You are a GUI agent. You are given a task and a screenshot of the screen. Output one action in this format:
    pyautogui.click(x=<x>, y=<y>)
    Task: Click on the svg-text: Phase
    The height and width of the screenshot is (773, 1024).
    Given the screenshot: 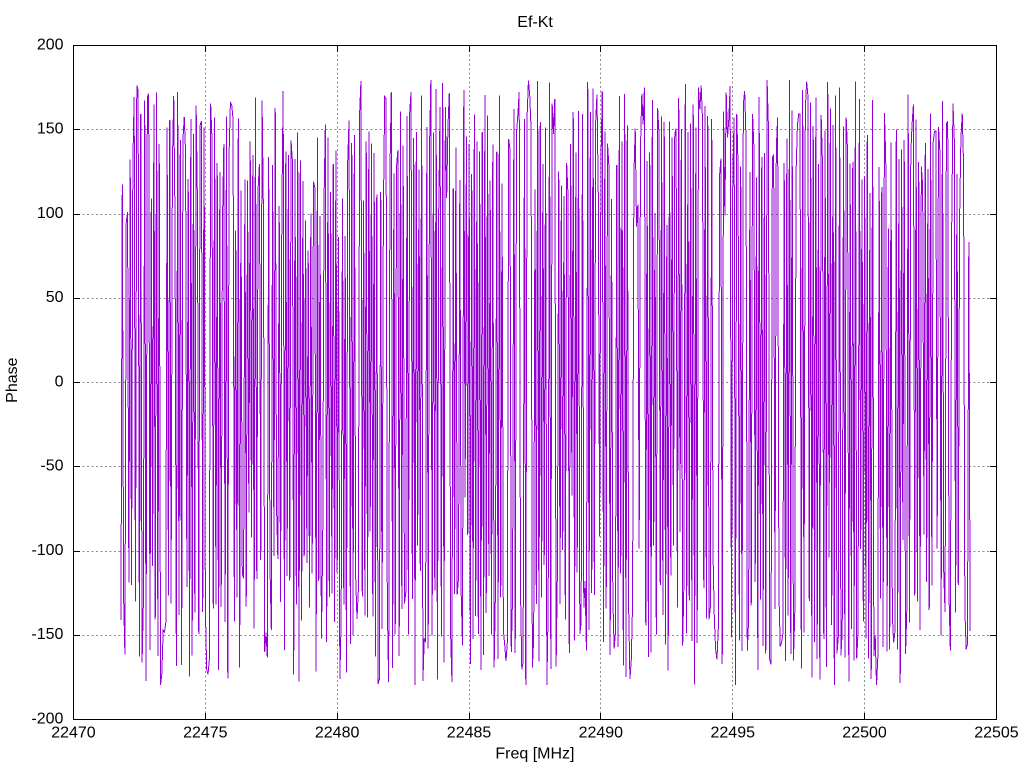 What is the action you would take?
    pyautogui.click(x=12, y=379)
    